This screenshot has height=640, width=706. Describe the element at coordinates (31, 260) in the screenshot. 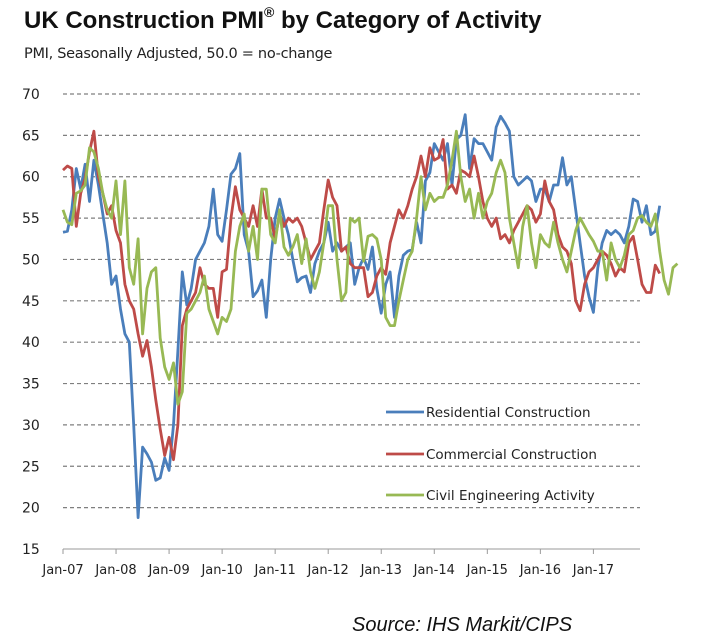

I see `y-tick-label: 50` at that location.